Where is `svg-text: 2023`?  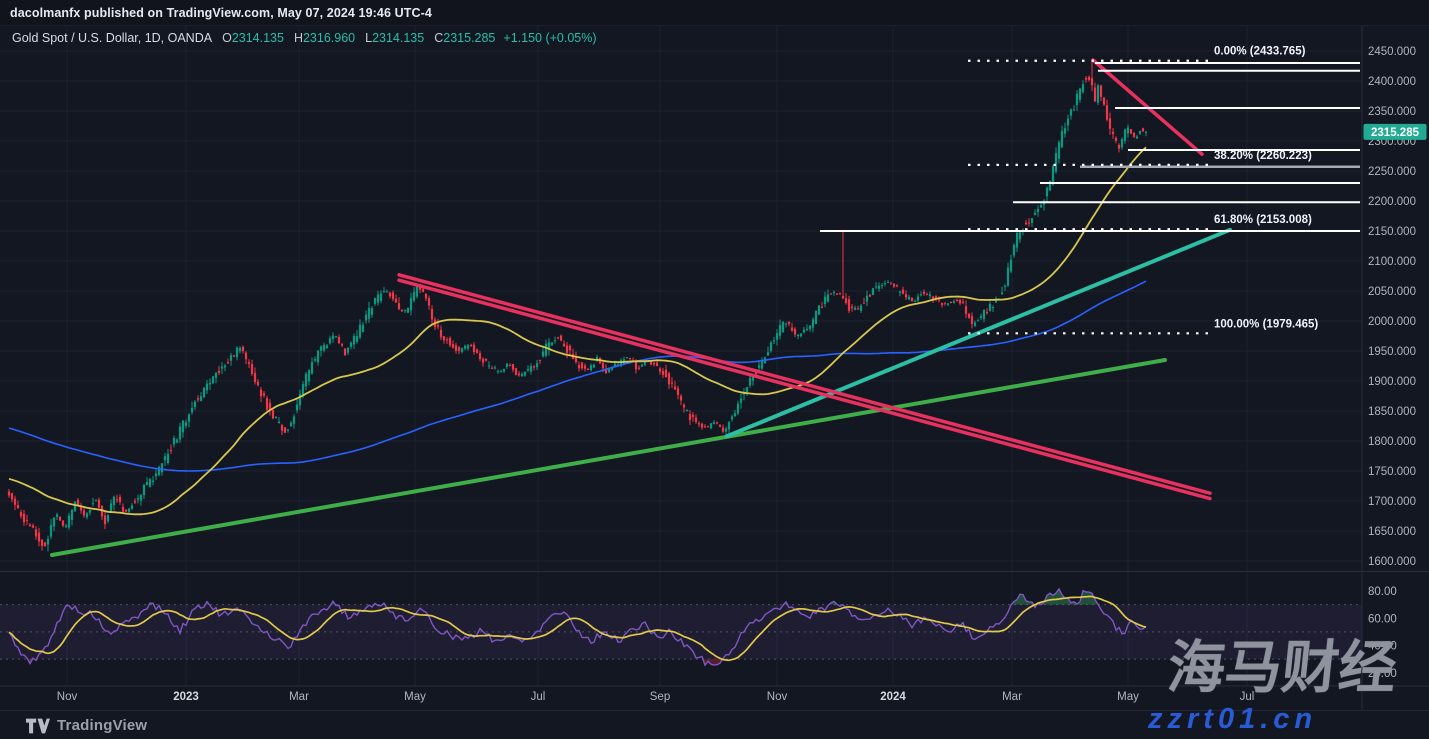
svg-text: 2023 is located at coordinates (186, 697).